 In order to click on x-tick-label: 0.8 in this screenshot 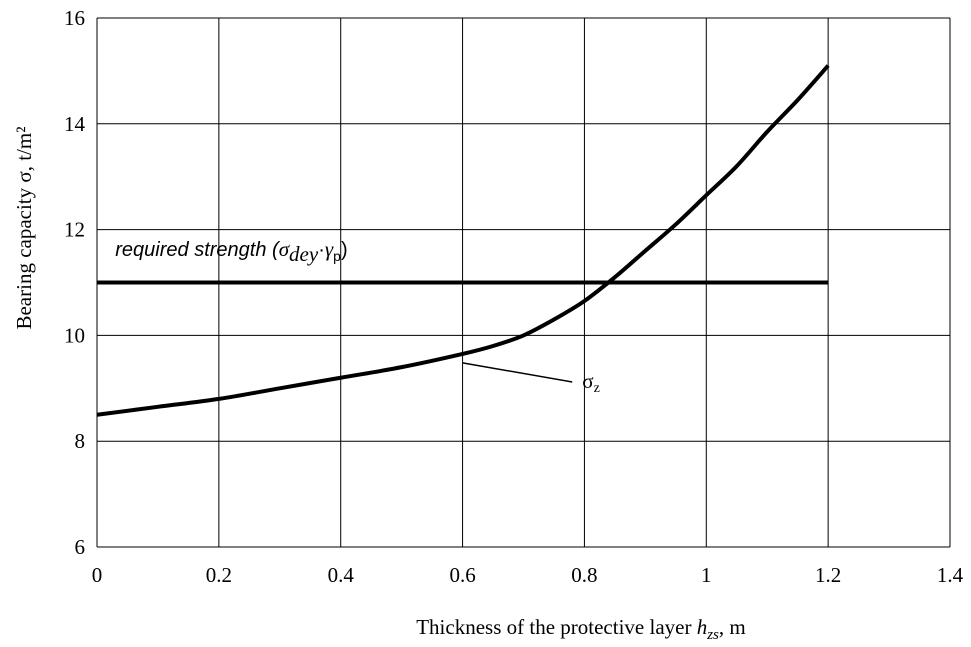, I will do `click(584, 575)`.